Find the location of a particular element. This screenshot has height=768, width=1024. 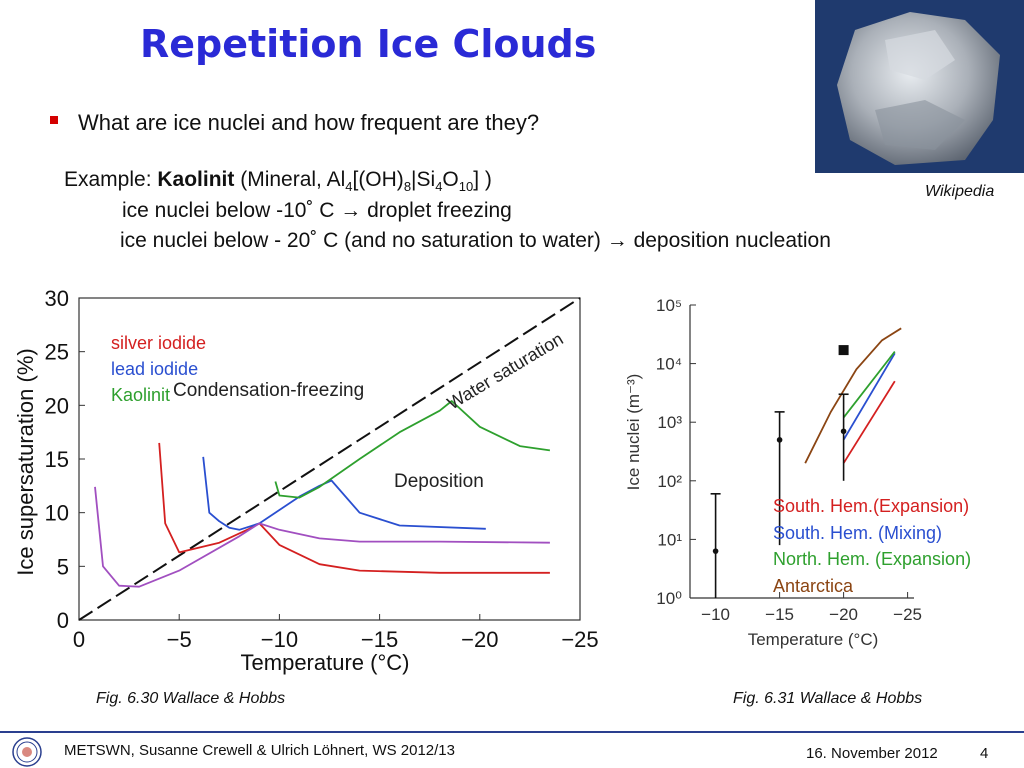

square-bullet-icon is located at coordinates (54, 120).